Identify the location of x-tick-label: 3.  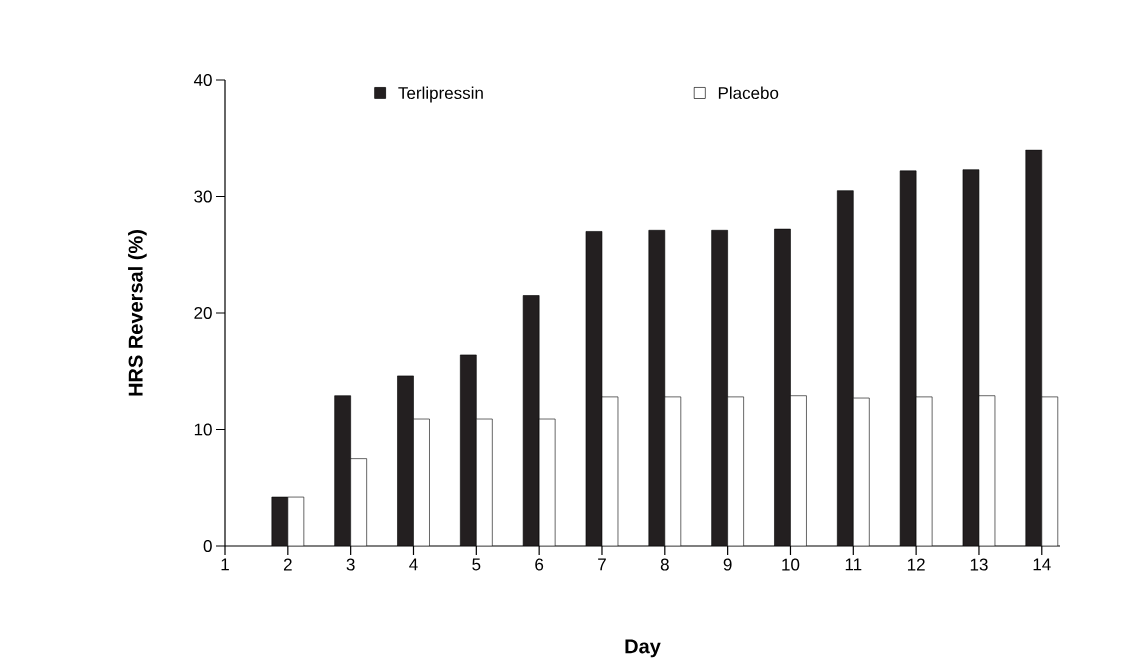
(350, 564).